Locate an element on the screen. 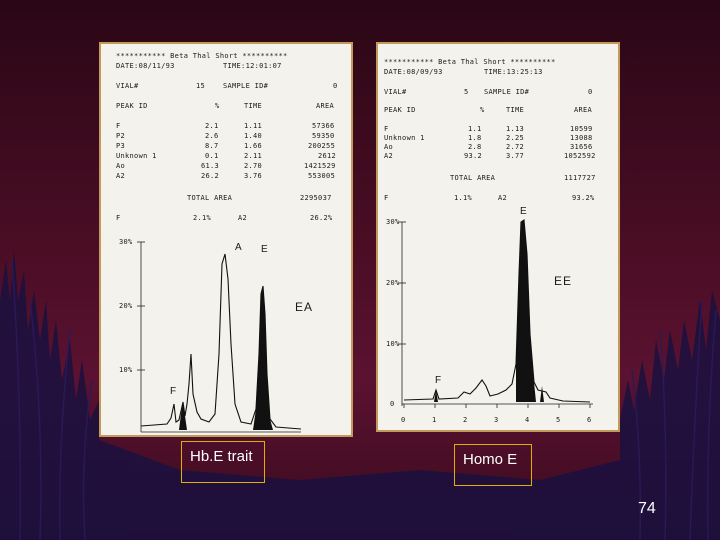 This screenshot has width=720, height=540. x-tick-label: 4 is located at coordinates (527, 420).